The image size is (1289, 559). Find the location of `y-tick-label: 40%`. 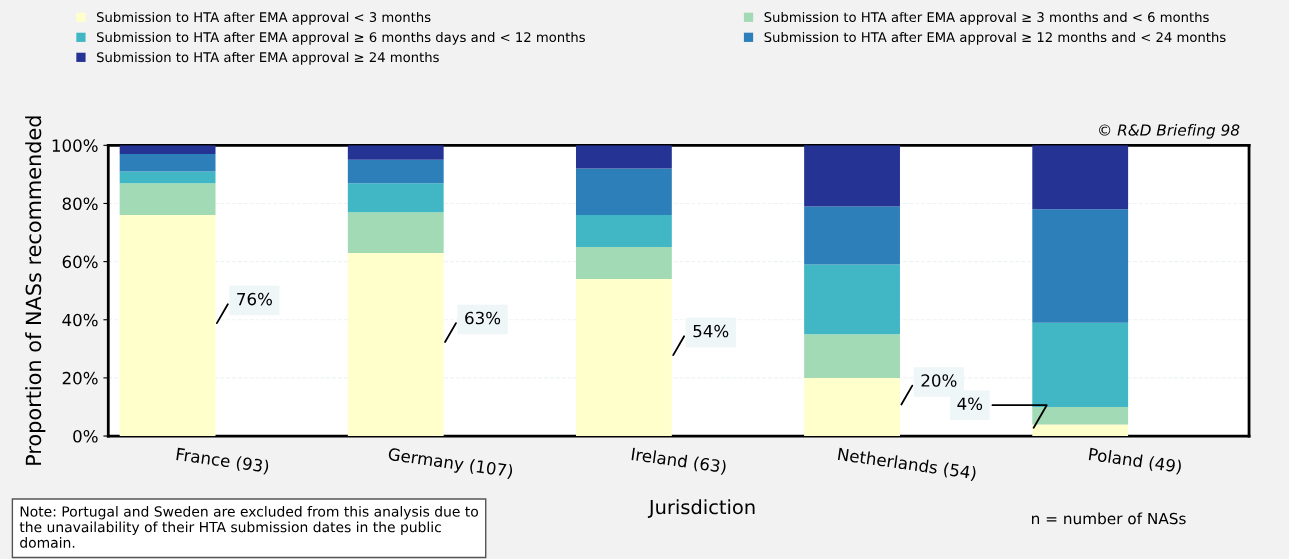

y-tick-label: 40% is located at coordinates (80, 320).